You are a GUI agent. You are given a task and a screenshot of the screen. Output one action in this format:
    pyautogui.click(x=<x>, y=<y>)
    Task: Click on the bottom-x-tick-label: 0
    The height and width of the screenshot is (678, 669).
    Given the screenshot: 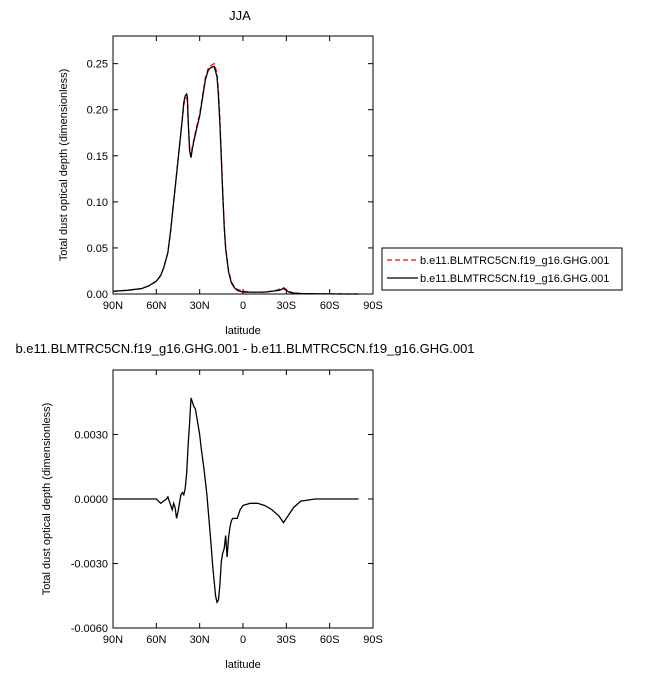 What is the action you would take?
    pyautogui.click(x=243, y=640)
    